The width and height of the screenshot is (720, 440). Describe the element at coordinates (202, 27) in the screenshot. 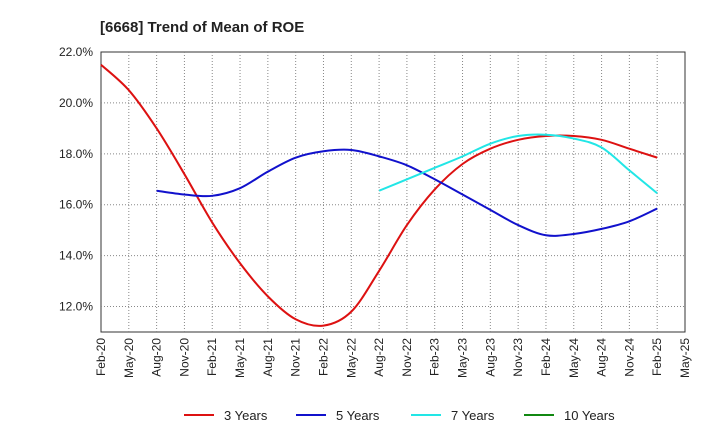

I see `chart-title: [6668] Trend of Mean of ROE` at that location.